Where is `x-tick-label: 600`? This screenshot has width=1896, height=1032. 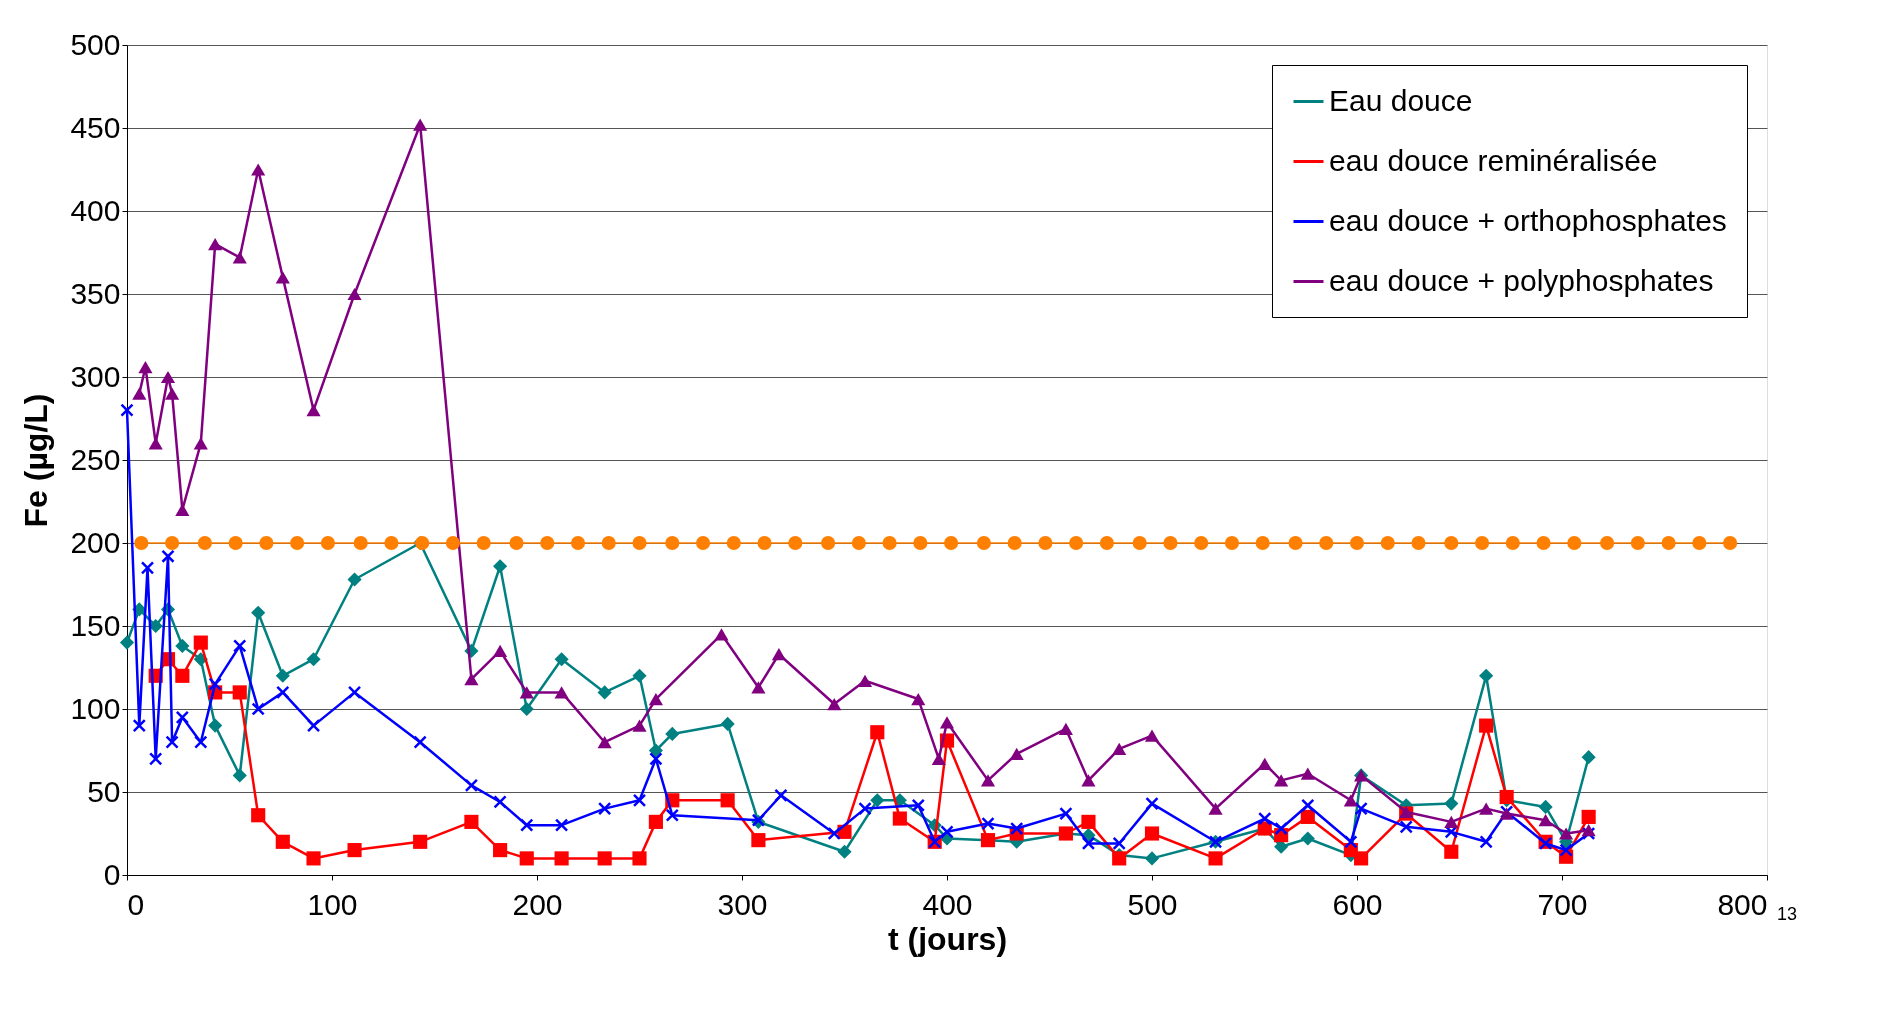 x-tick-label: 600 is located at coordinates (1357, 904).